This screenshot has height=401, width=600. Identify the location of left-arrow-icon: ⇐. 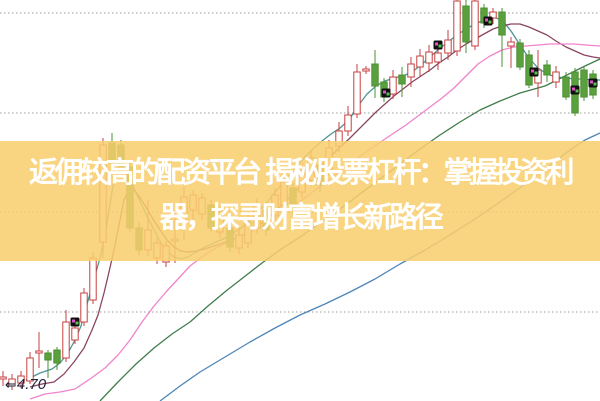
(10, 384).